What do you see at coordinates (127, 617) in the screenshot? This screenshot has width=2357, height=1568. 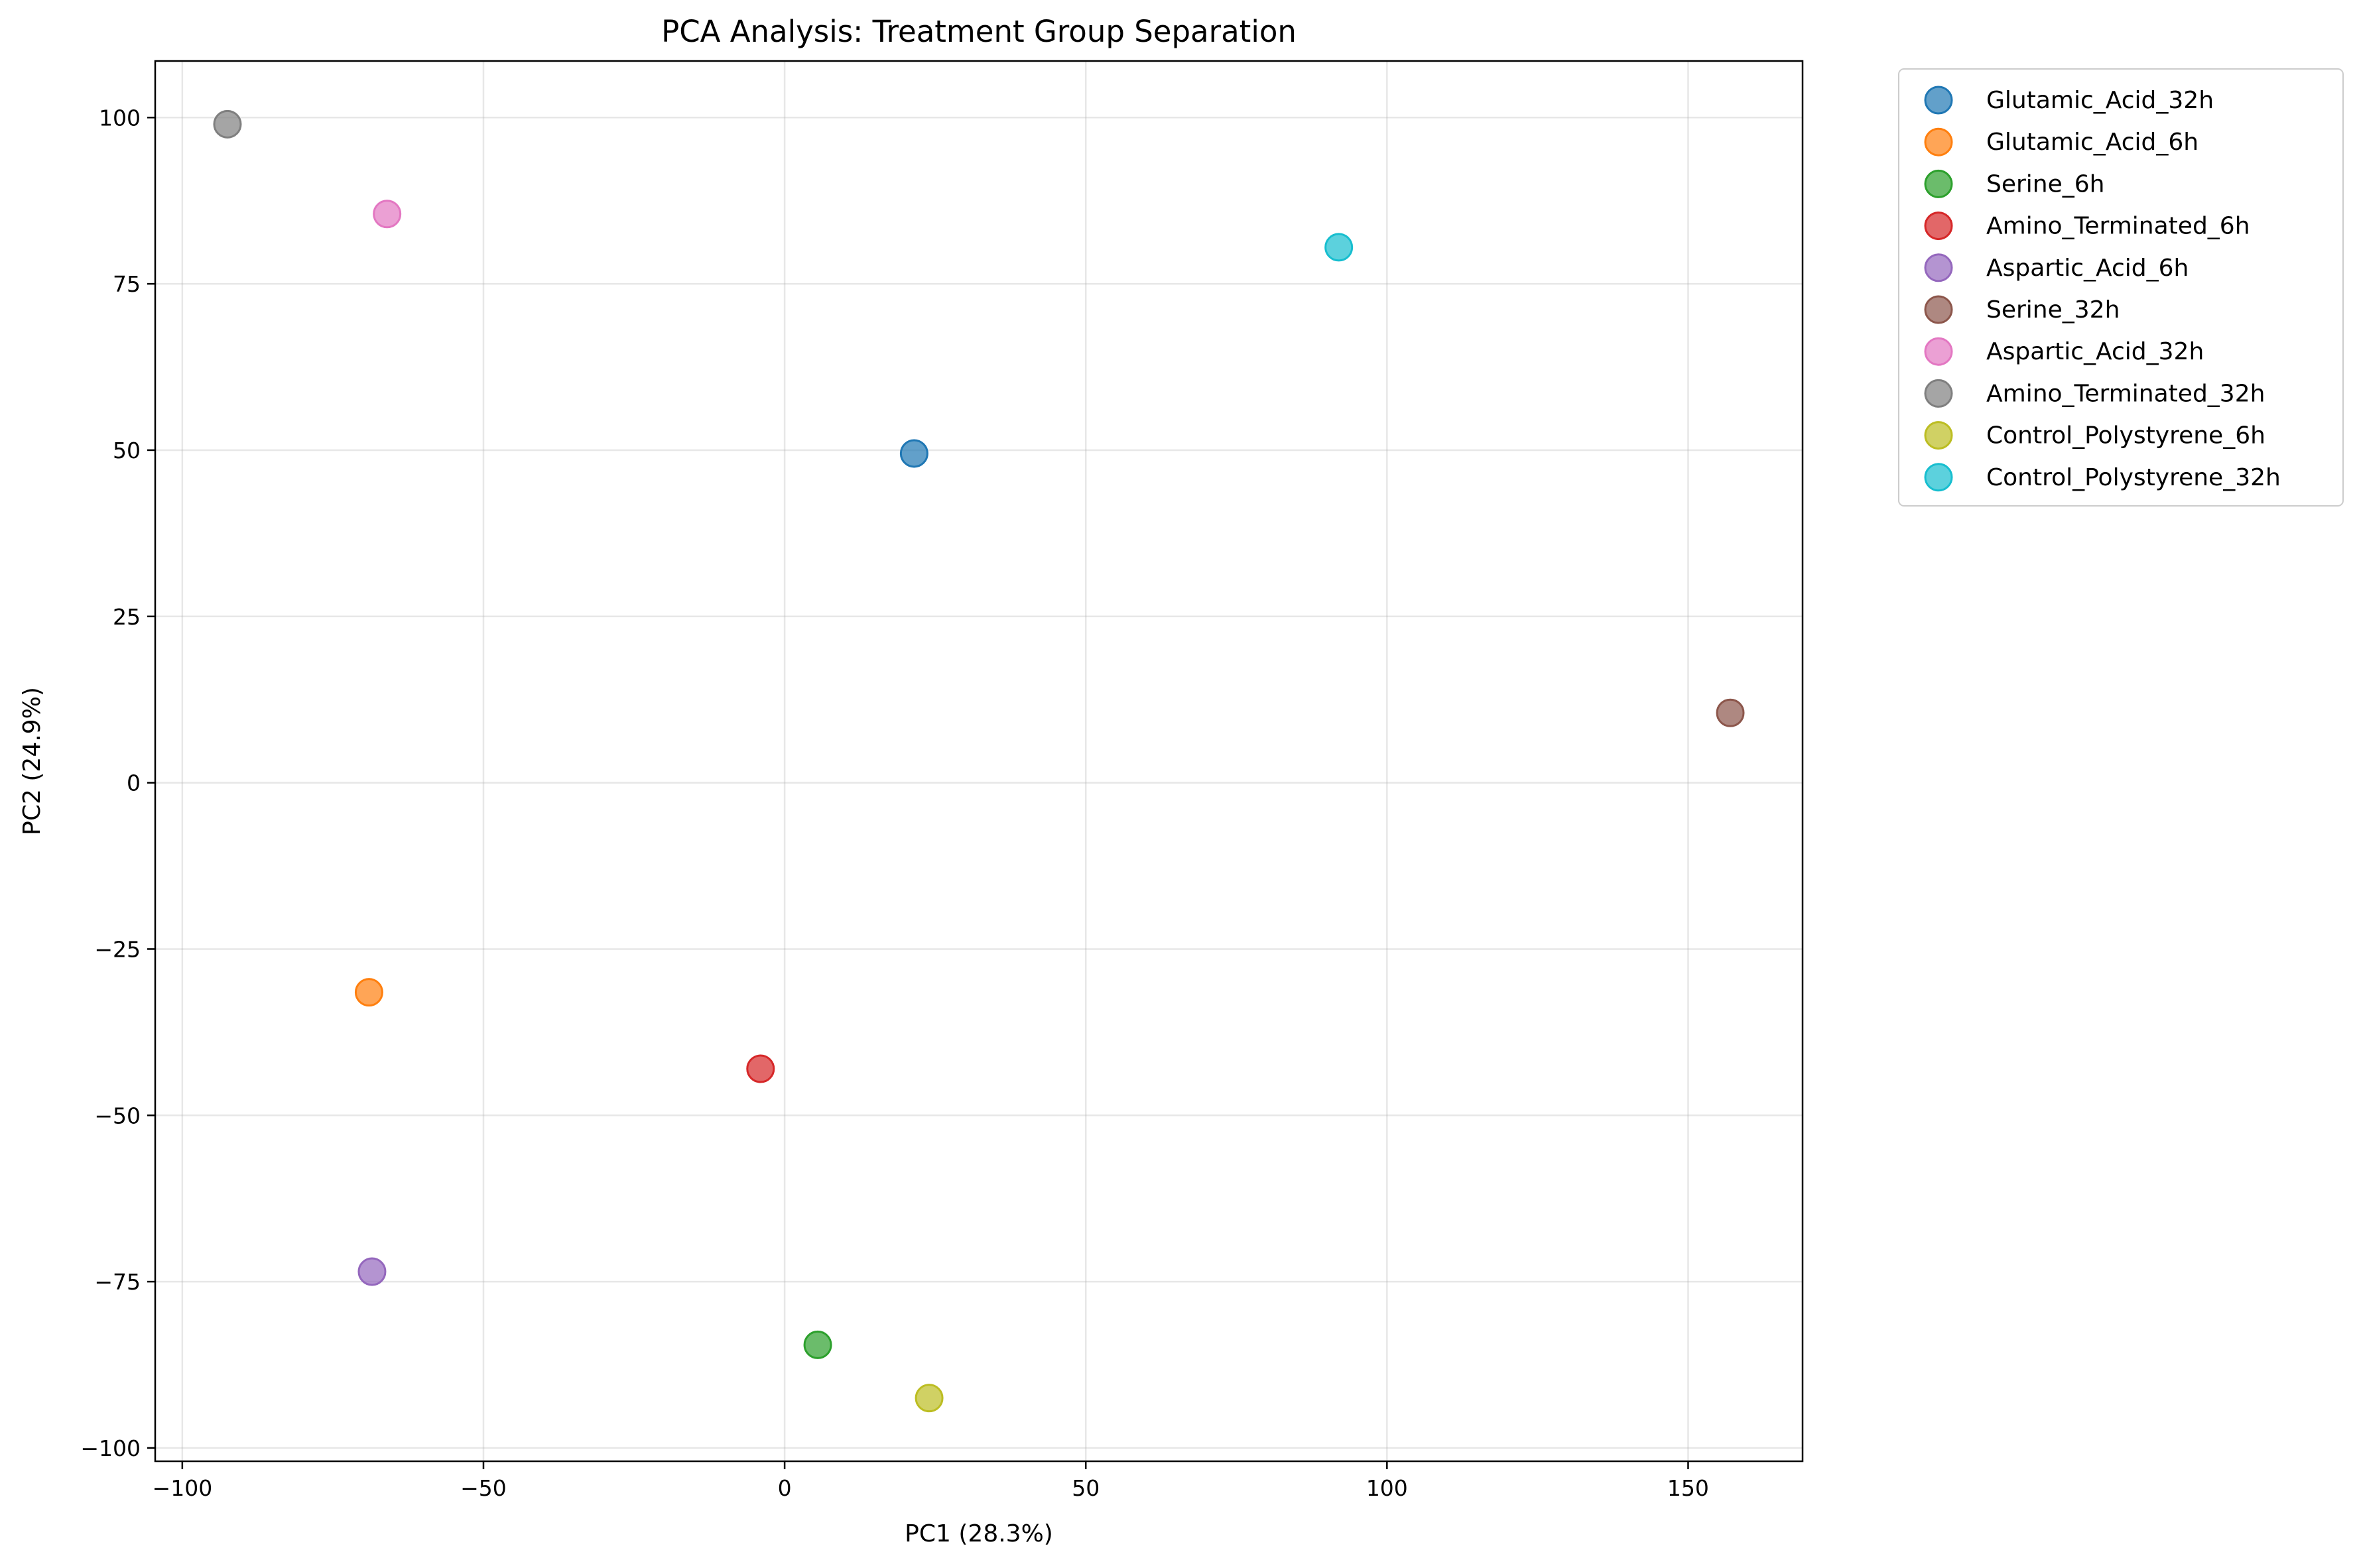 I see `y-tick-label: 25` at bounding box center [127, 617].